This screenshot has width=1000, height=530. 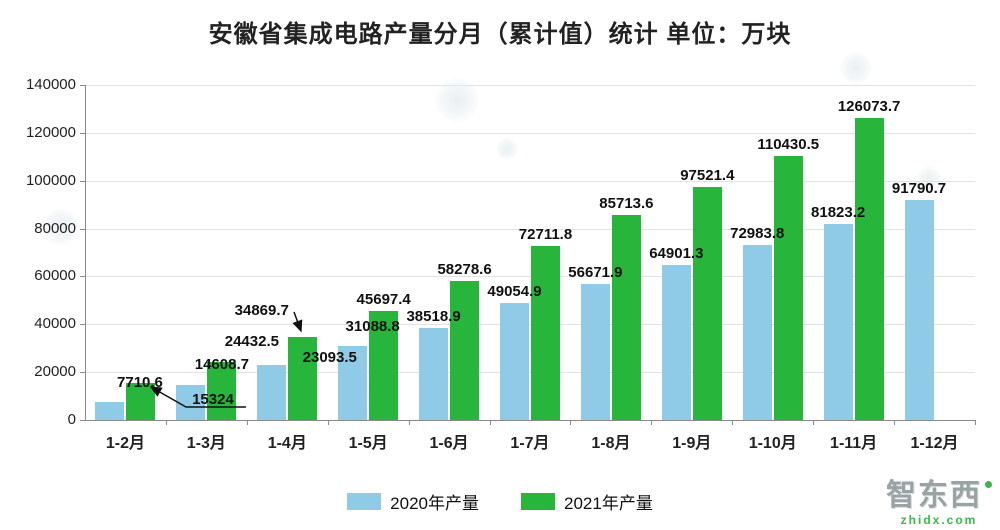 I want to click on bar-2021年产量-1-10月, so click(x=788, y=287).